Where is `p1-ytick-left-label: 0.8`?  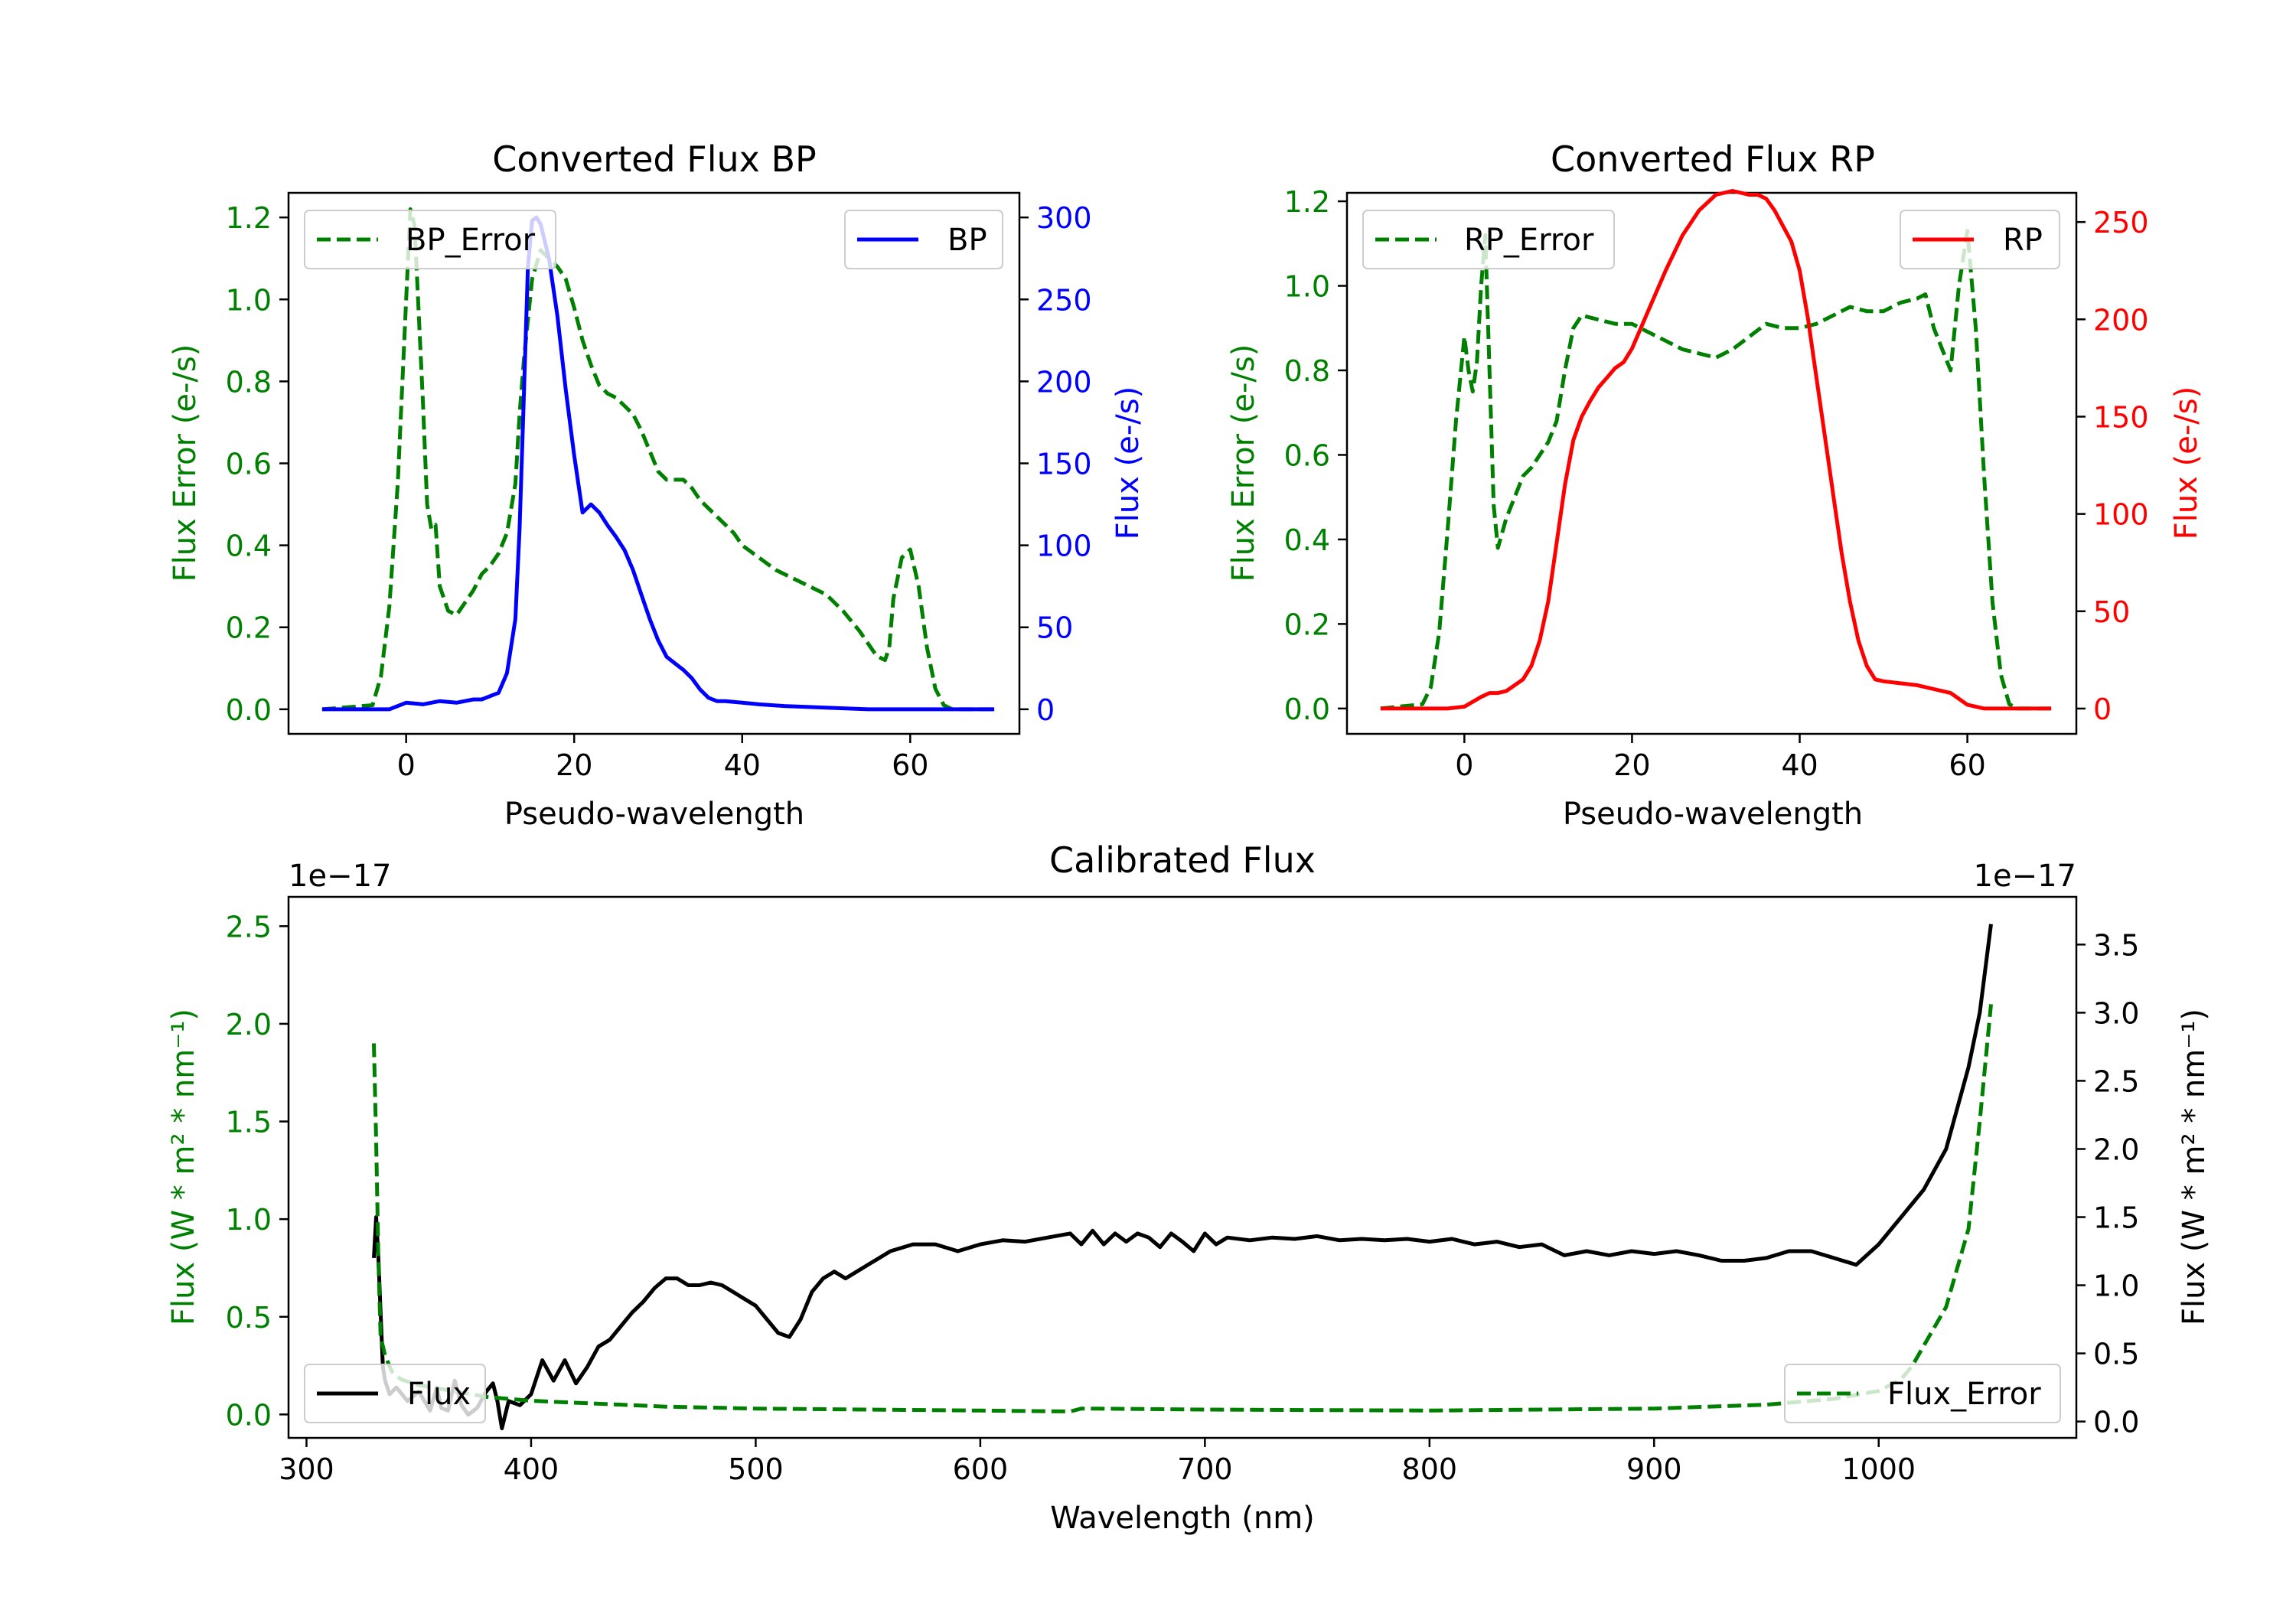
p1-ytick-left-label: 0.8 is located at coordinates (1307, 371).